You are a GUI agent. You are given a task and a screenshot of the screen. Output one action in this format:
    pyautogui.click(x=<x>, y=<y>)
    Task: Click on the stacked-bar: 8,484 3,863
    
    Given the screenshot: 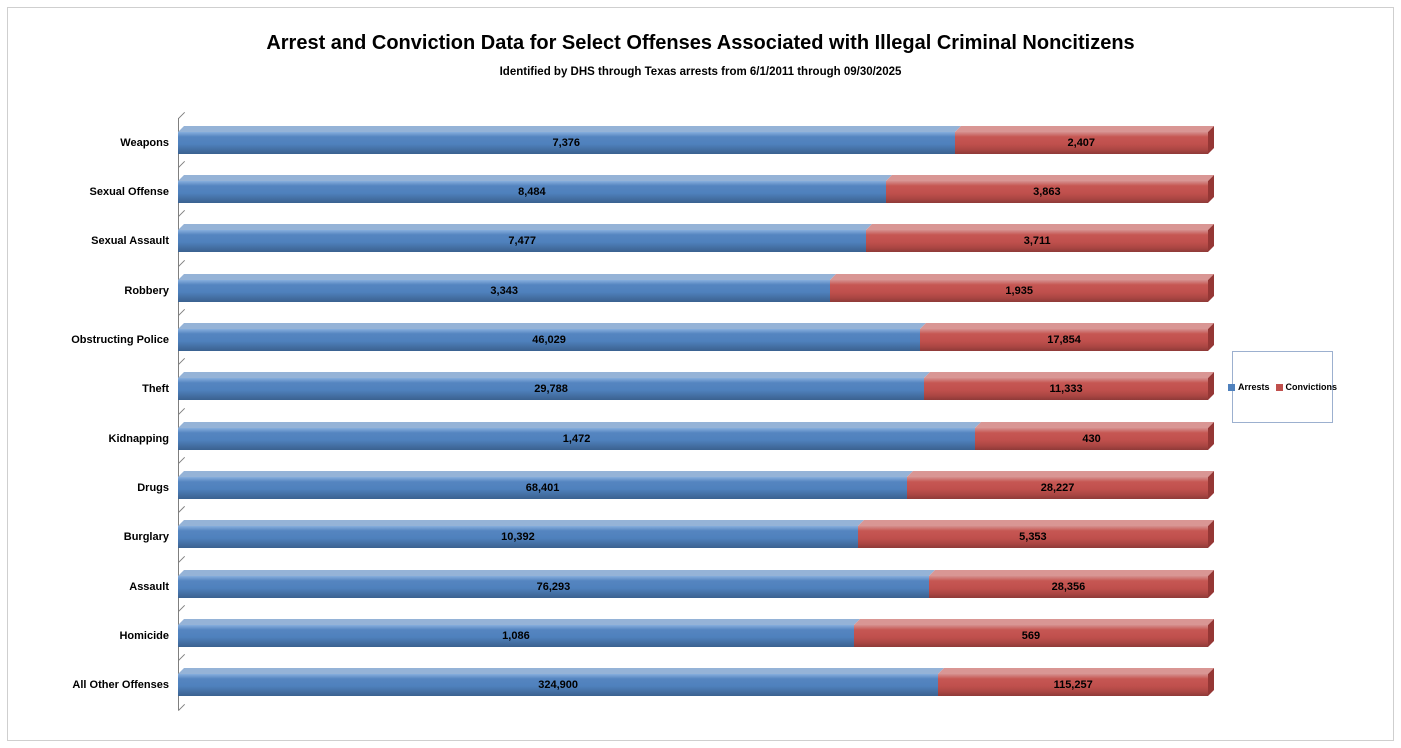 What is the action you would take?
    pyautogui.click(x=696, y=188)
    